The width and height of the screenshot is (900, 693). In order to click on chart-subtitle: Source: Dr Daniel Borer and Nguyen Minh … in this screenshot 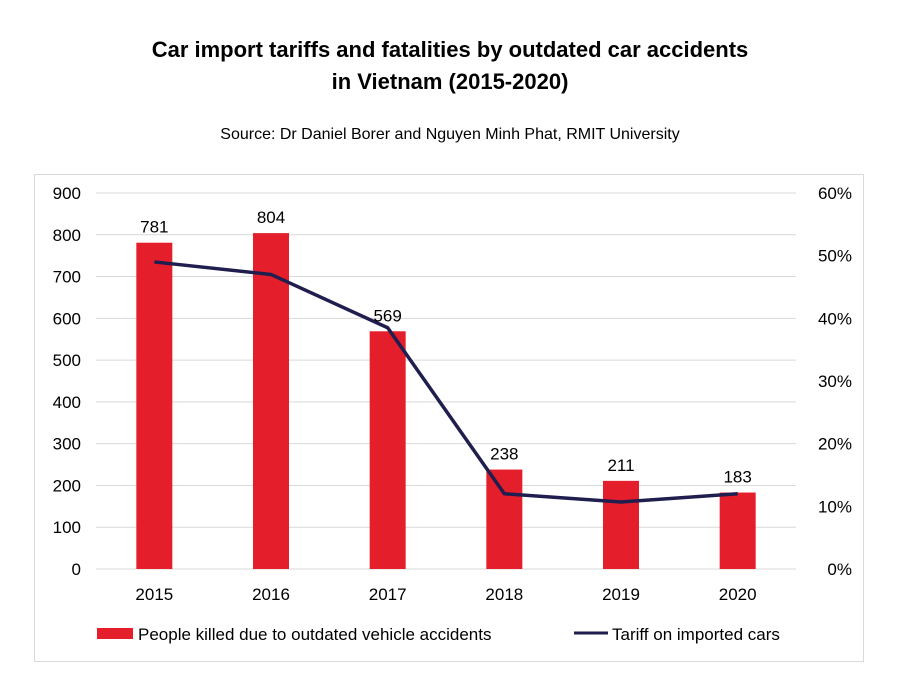, I will do `click(450, 134)`.